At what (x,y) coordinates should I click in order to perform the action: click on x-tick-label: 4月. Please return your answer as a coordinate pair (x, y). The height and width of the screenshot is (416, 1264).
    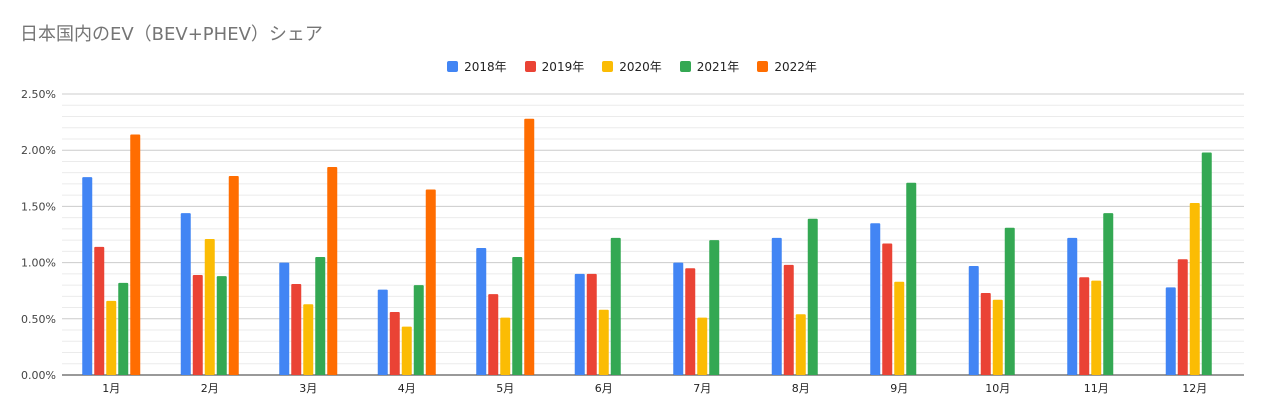
    Looking at the image, I should click on (407, 388).